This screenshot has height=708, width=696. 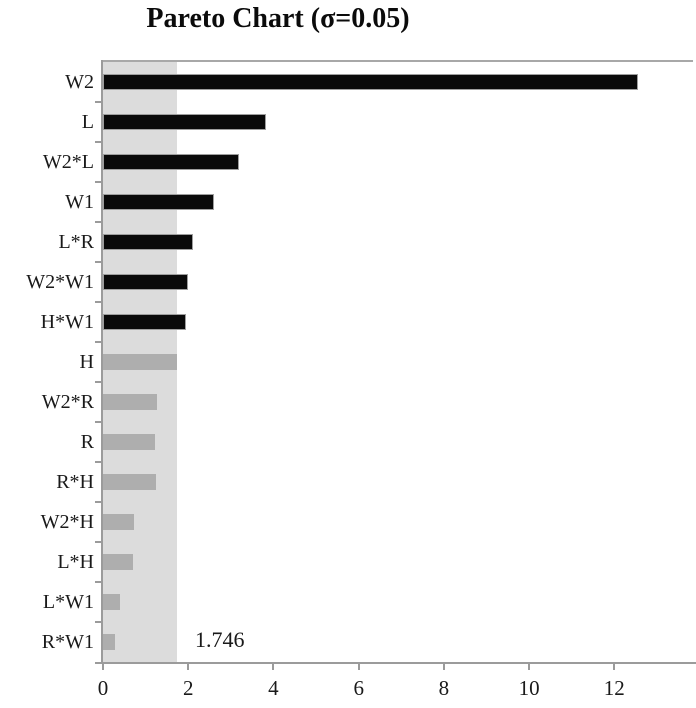 I want to click on bar-r, so click(x=129, y=442).